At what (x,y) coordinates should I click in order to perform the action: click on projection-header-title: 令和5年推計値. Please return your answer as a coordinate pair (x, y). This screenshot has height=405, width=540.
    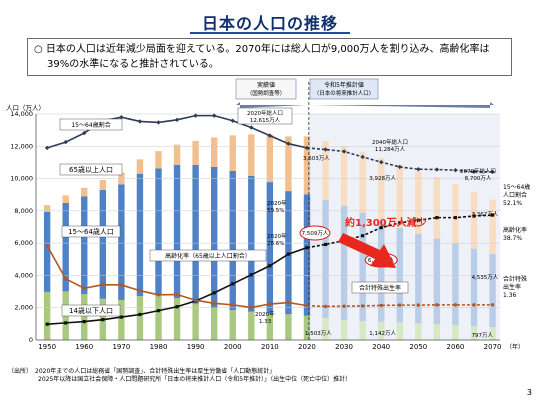
    Looking at the image, I should click on (344, 85).